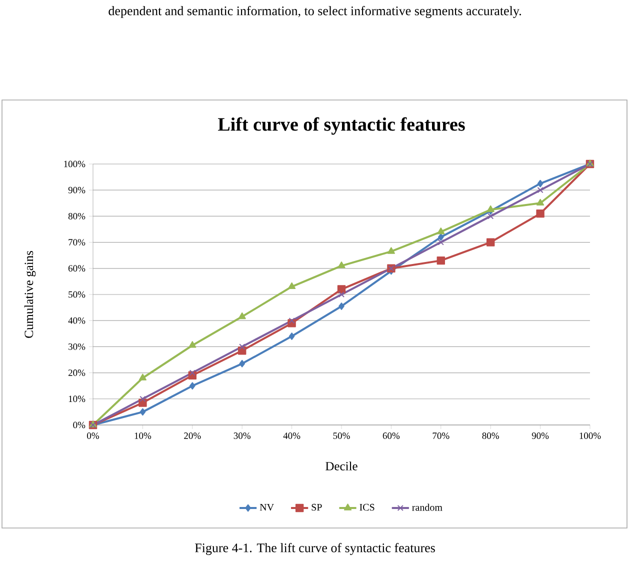 The height and width of the screenshot is (561, 630). I want to click on x-tick-label: 20%, so click(192, 435).